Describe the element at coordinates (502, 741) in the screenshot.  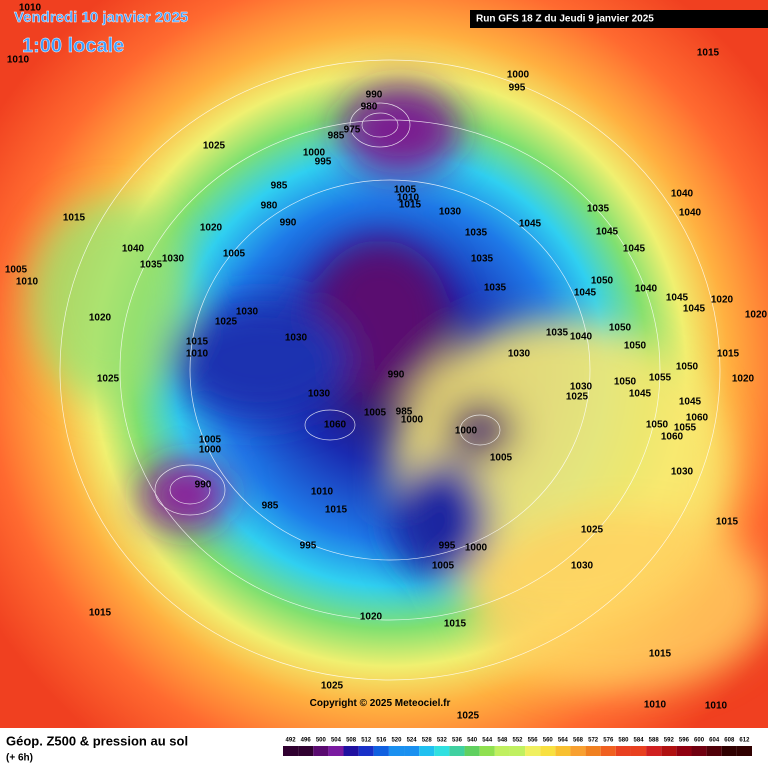
I see `scale-label: 548` at that location.